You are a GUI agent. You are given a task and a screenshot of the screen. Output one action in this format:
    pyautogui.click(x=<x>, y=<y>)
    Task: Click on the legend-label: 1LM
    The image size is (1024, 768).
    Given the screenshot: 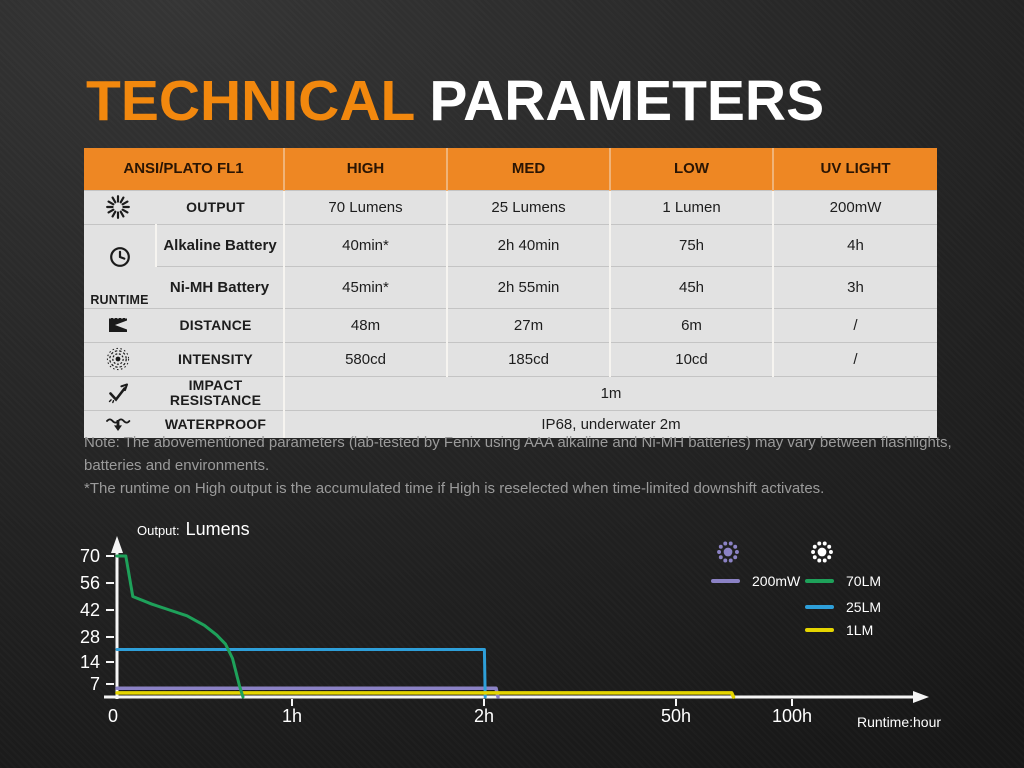 What is the action you would take?
    pyautogui.click(x=860, y=630)
    